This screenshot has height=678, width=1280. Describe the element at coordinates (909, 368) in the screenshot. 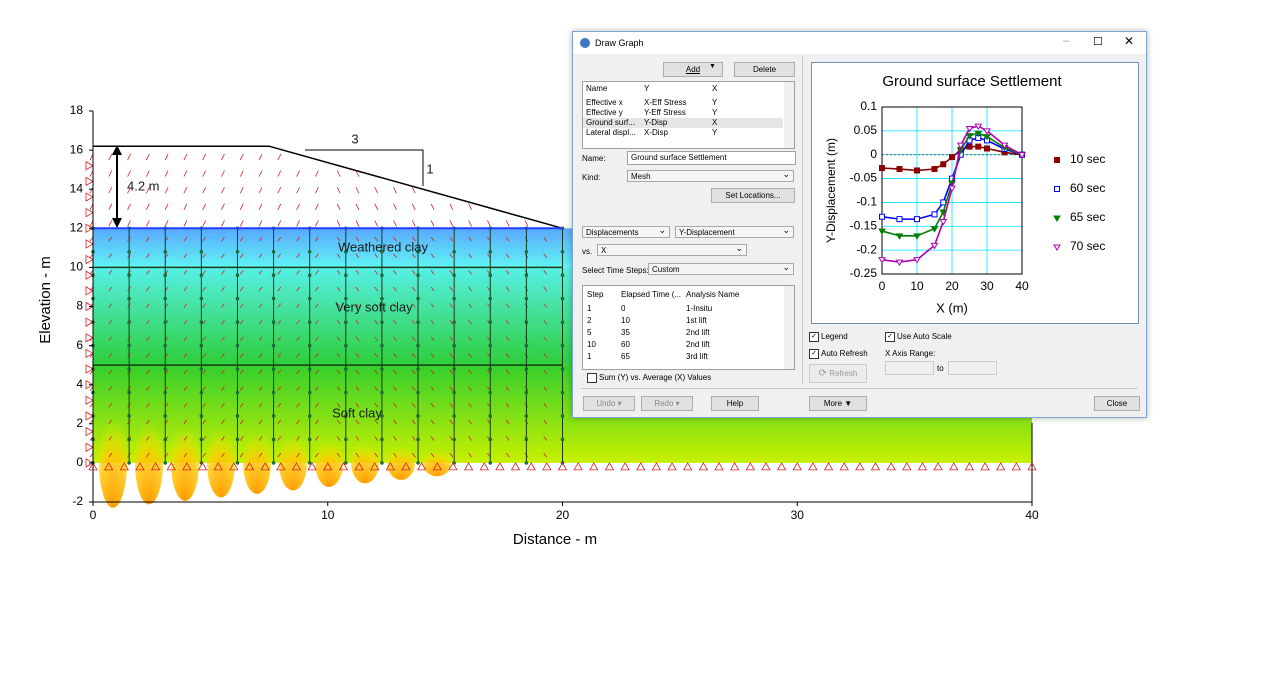

I see `x-range-min` at that location.